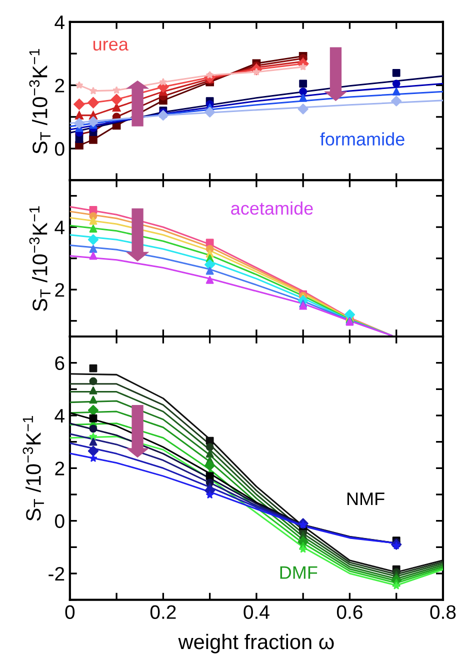 This screenshot has width=460, height=665. Describe the element at coordinates (59, 363) in the screenshot. I see `y-tick-label: 6` at that location.